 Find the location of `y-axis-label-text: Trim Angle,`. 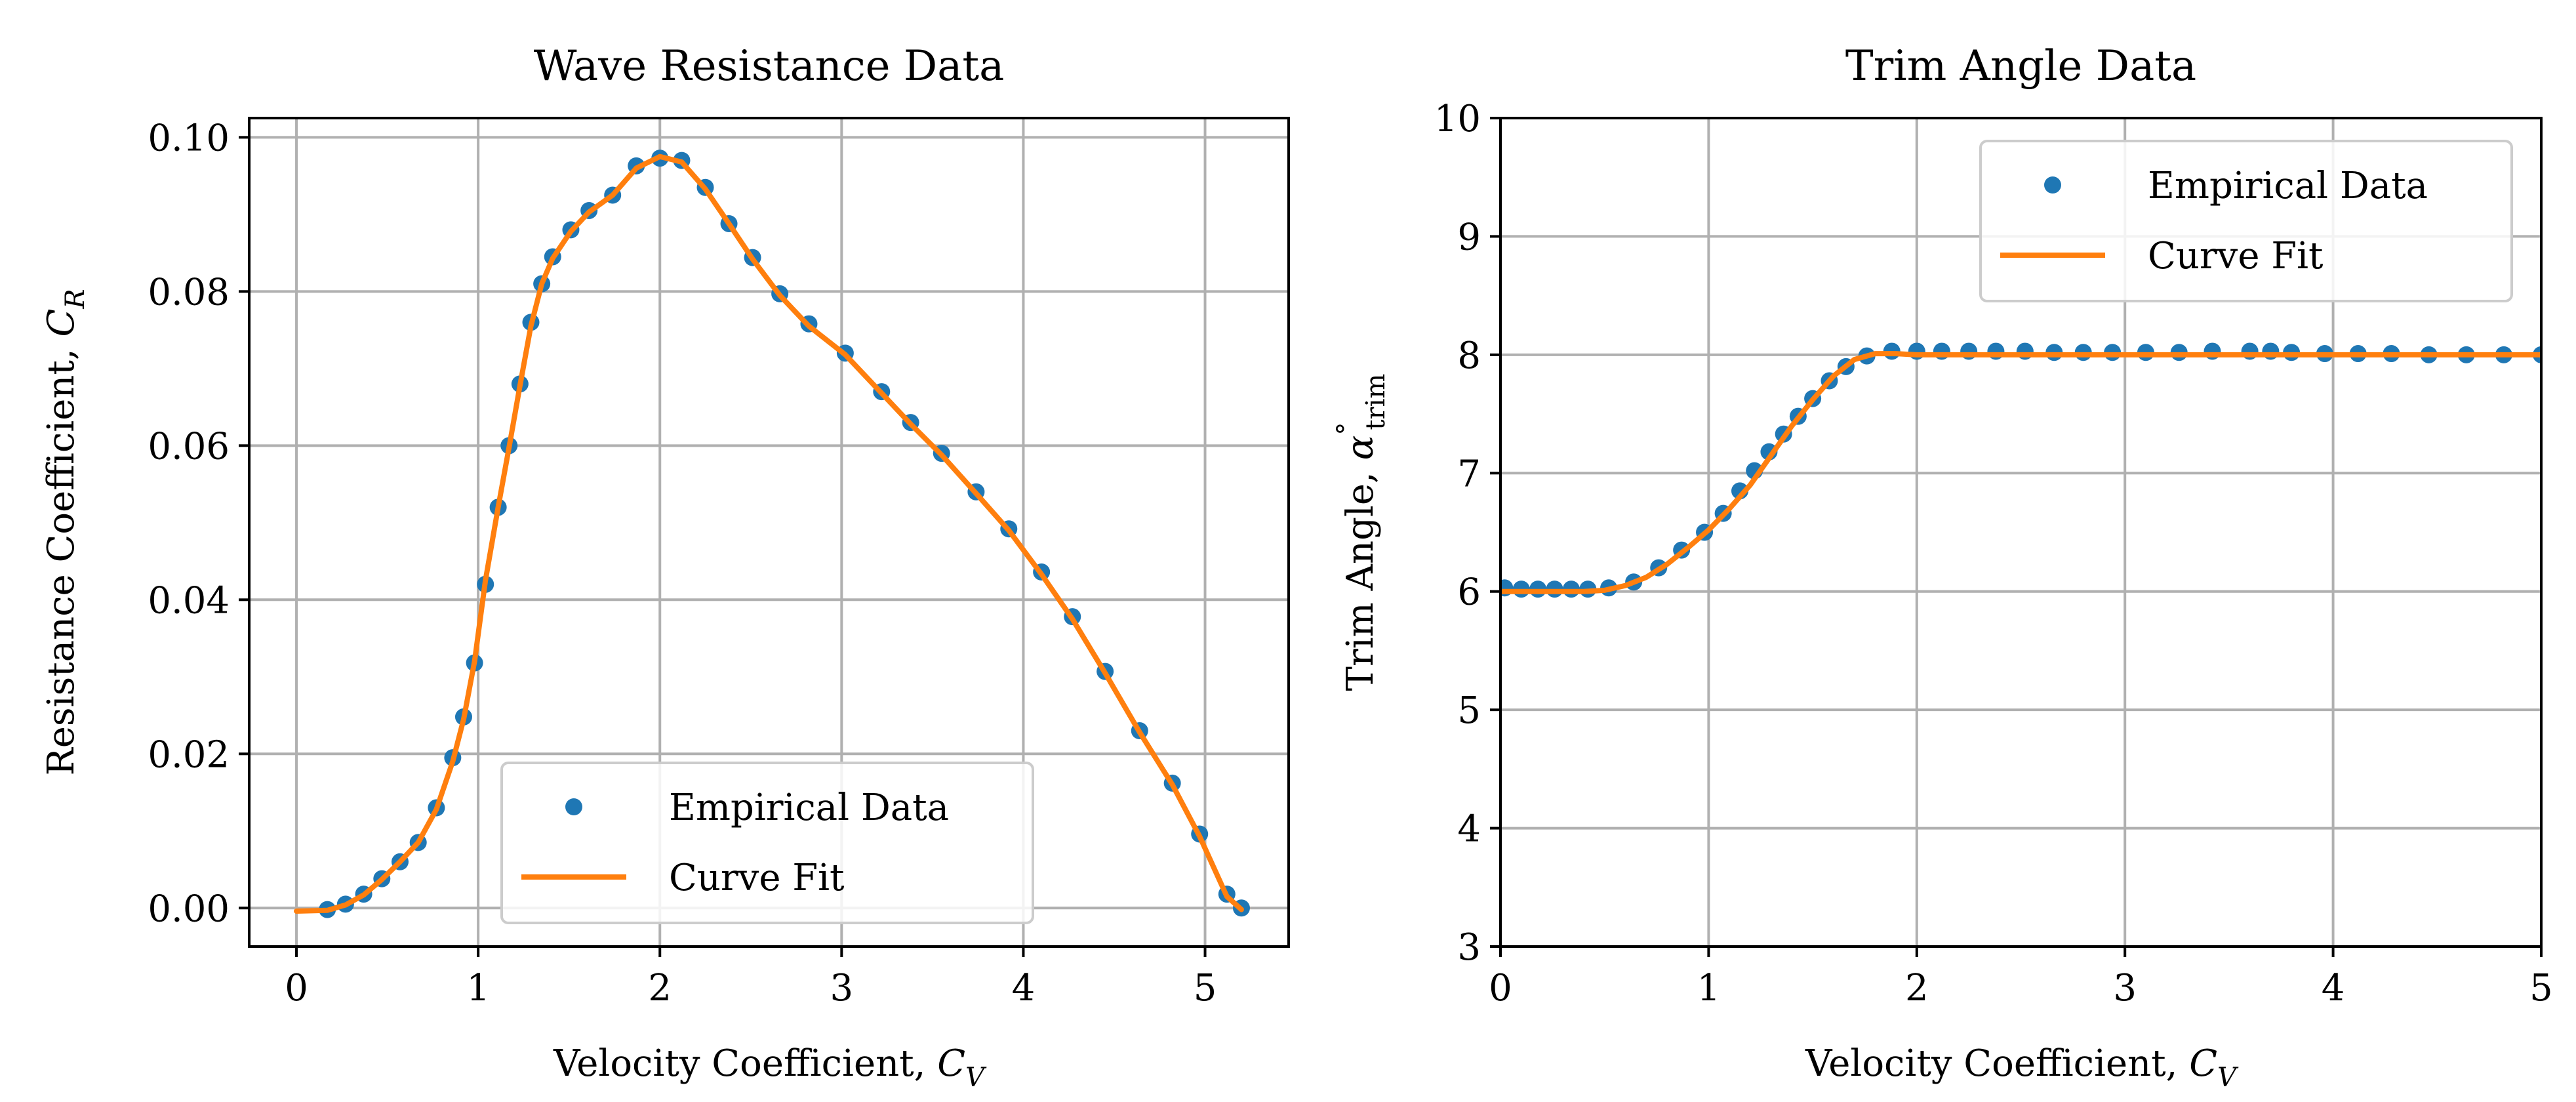

y-axis-label-text: Trim Angle, is located at coordinates (1360, 575).